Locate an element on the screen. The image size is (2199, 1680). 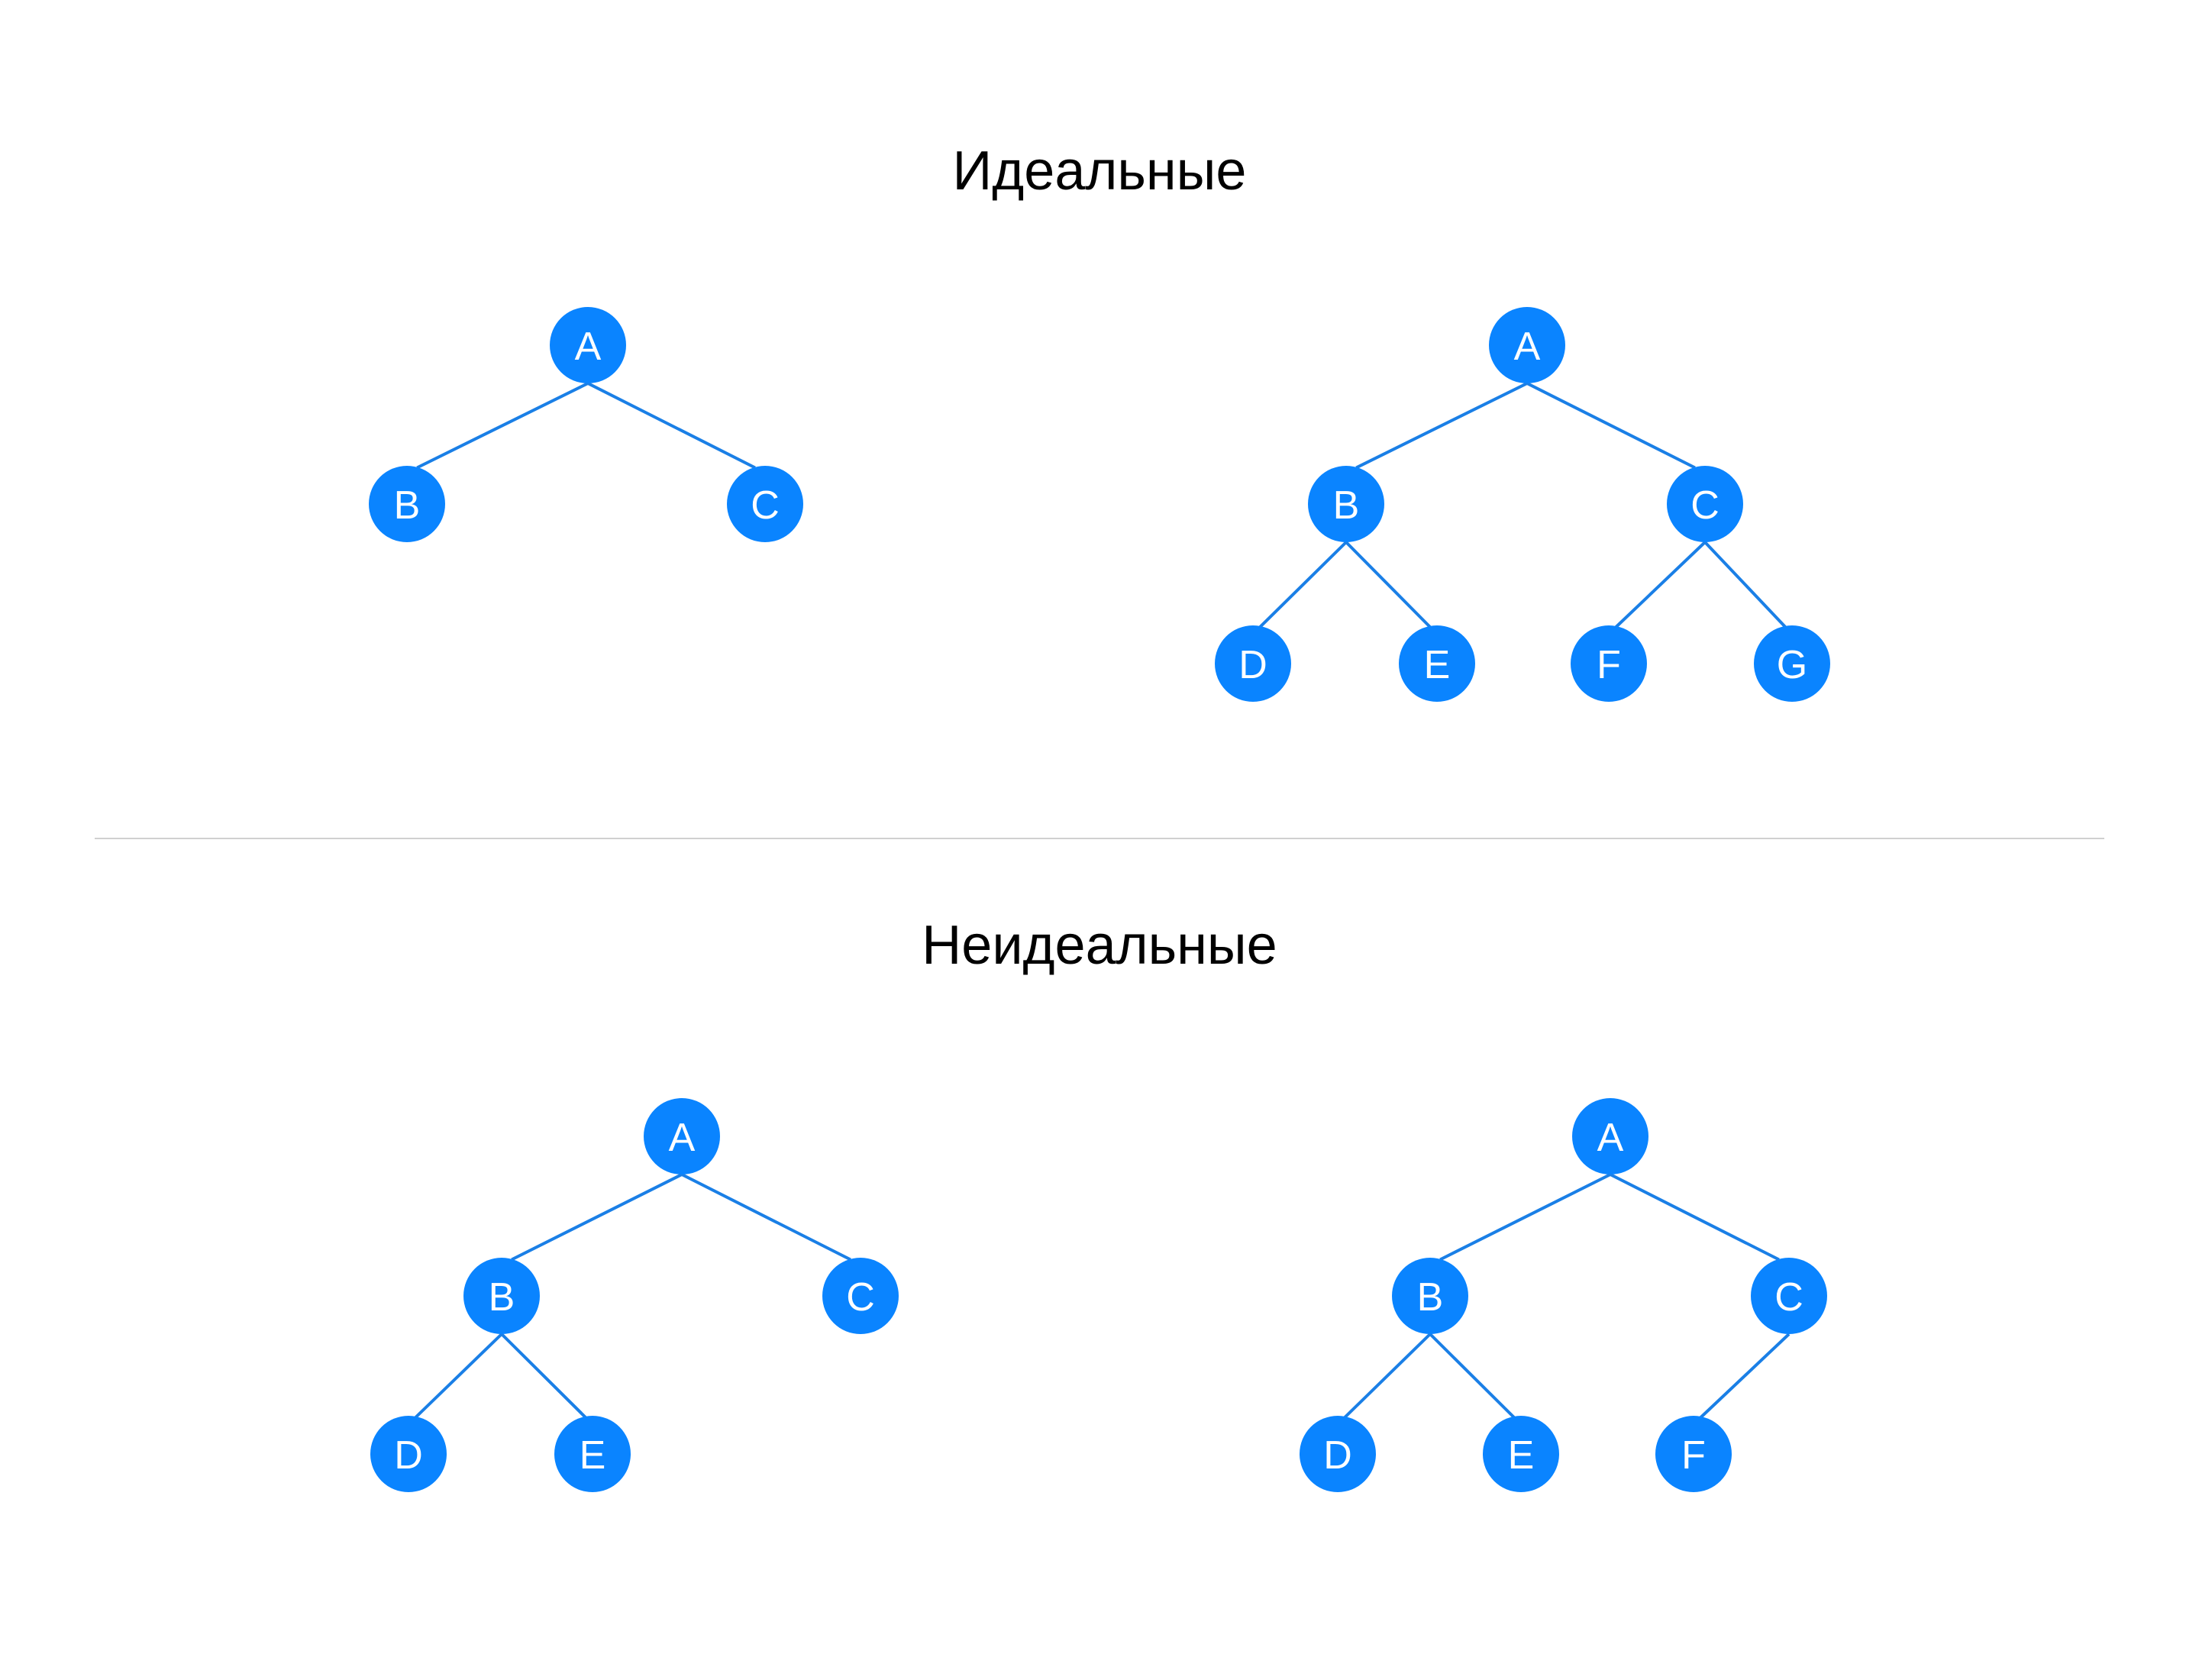
edge-c-g is located at coordinates (1745, 584).